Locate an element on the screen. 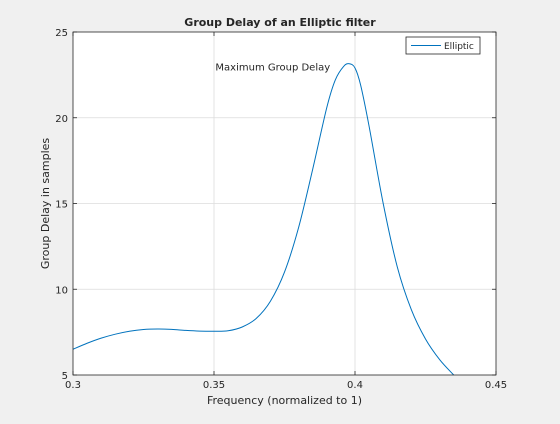 The image size is (560, 424). y-tick-label: 15 is located at coordinates (61, 205).